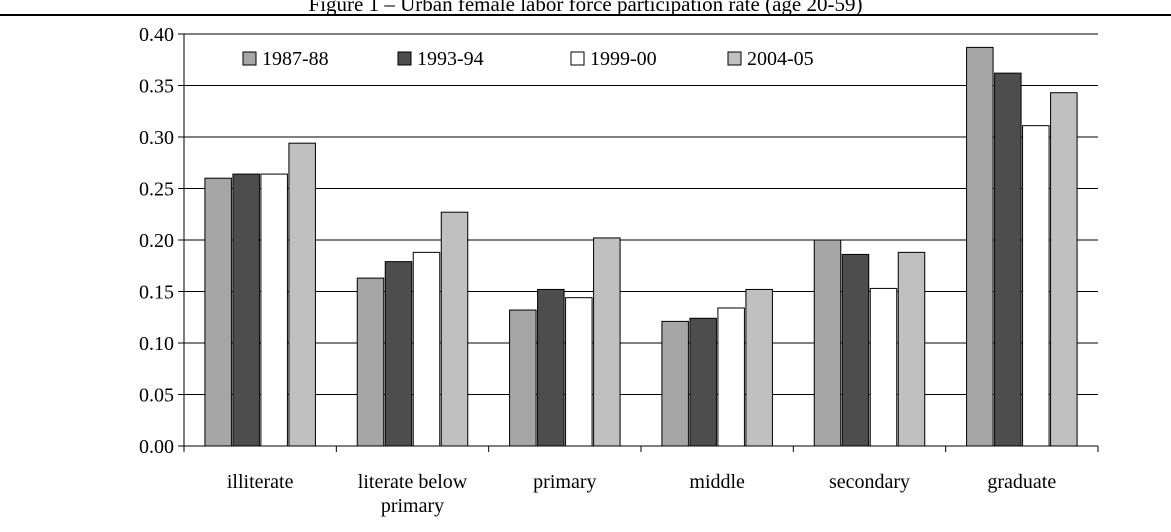 The height and width of the screenshot is (532, 1171). What do you see at coordinates (413, 482) in the screenshot?
I see `x-category-label: literate below` at bounding box center [413, 482].